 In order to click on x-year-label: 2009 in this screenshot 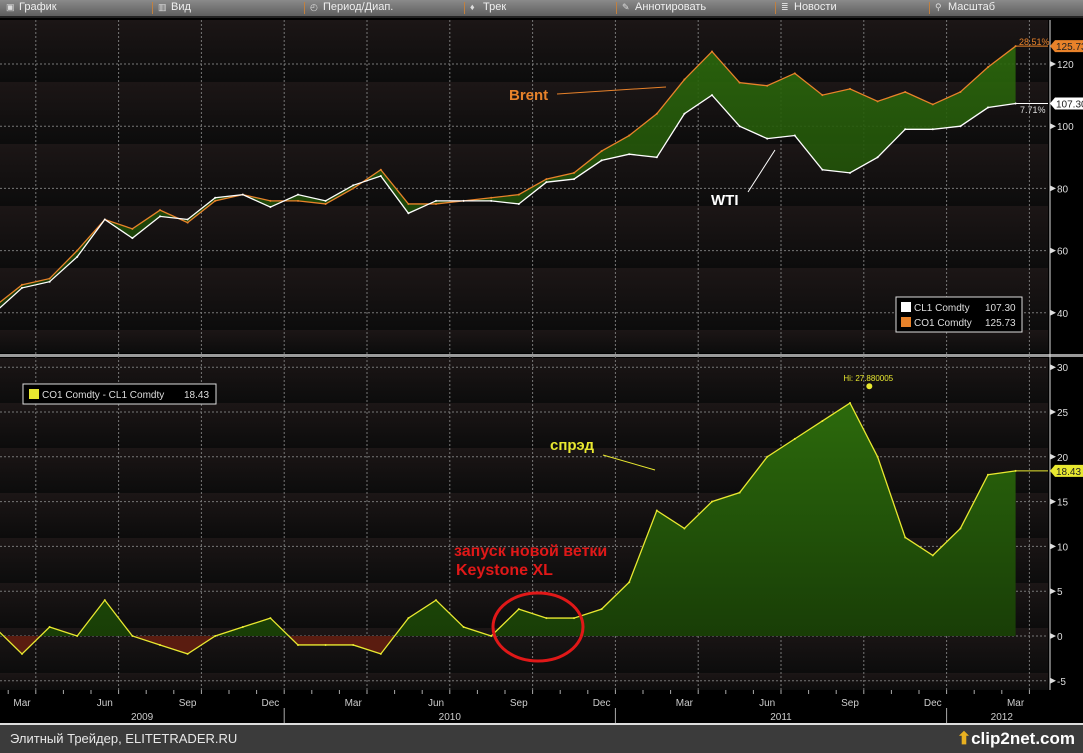, I will do `click(142, 717)`.